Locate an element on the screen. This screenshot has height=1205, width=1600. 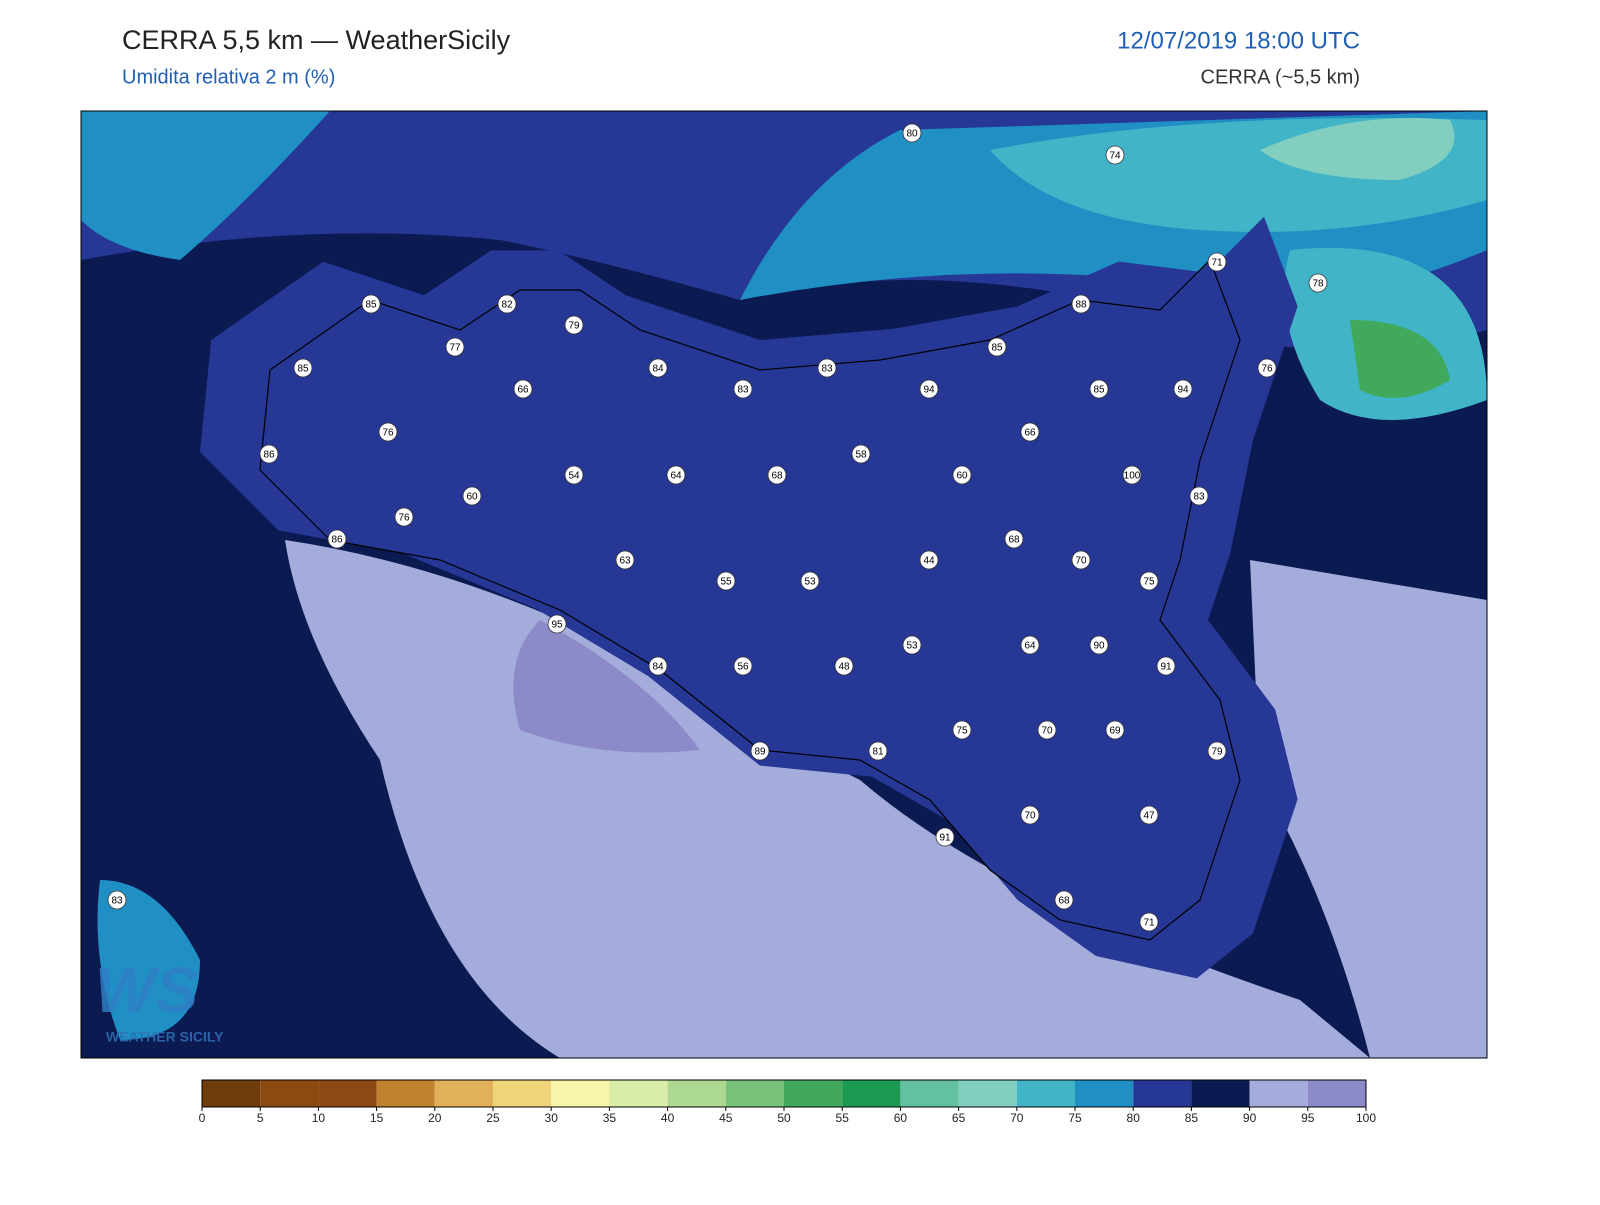
station: 53 is located at coordinates (912, 645).